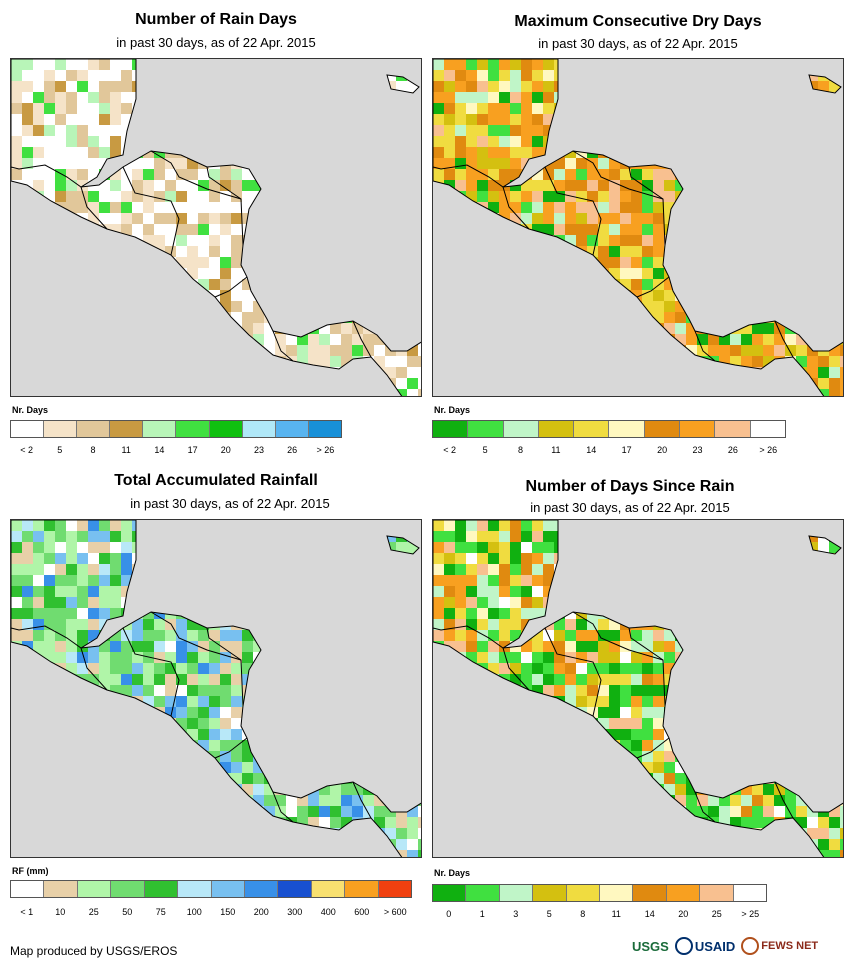  Describe the element at coordinates (683, 946) in the screenshot. I see `usaid-seal-icon` at that location.